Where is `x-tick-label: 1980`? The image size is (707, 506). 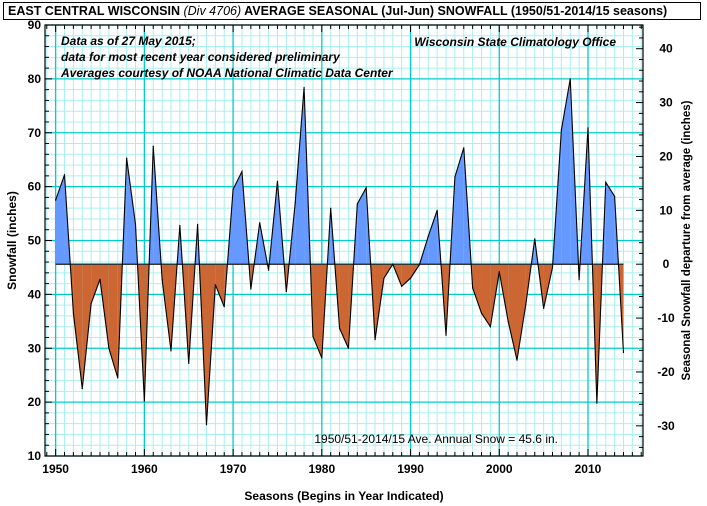 x-tick-label: 1980 is located at coordinates (321, 469).